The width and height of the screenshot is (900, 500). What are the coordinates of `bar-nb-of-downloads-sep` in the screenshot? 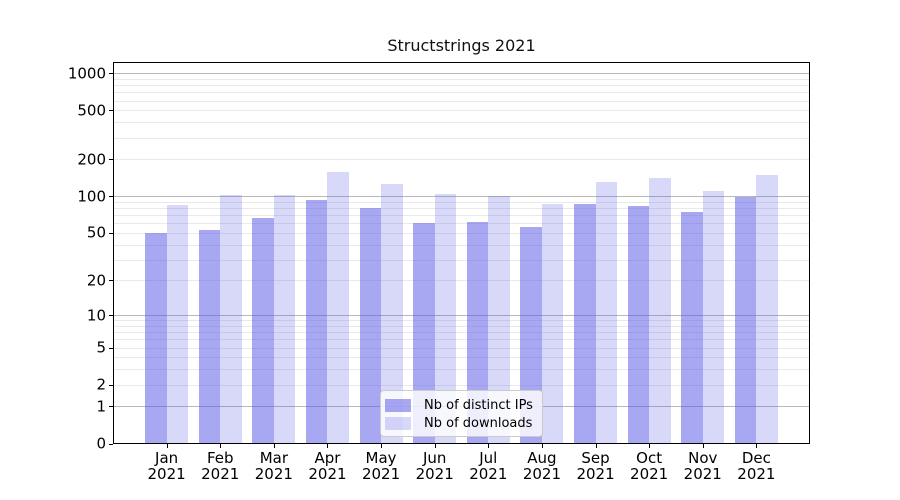 It's located at (606, 312).